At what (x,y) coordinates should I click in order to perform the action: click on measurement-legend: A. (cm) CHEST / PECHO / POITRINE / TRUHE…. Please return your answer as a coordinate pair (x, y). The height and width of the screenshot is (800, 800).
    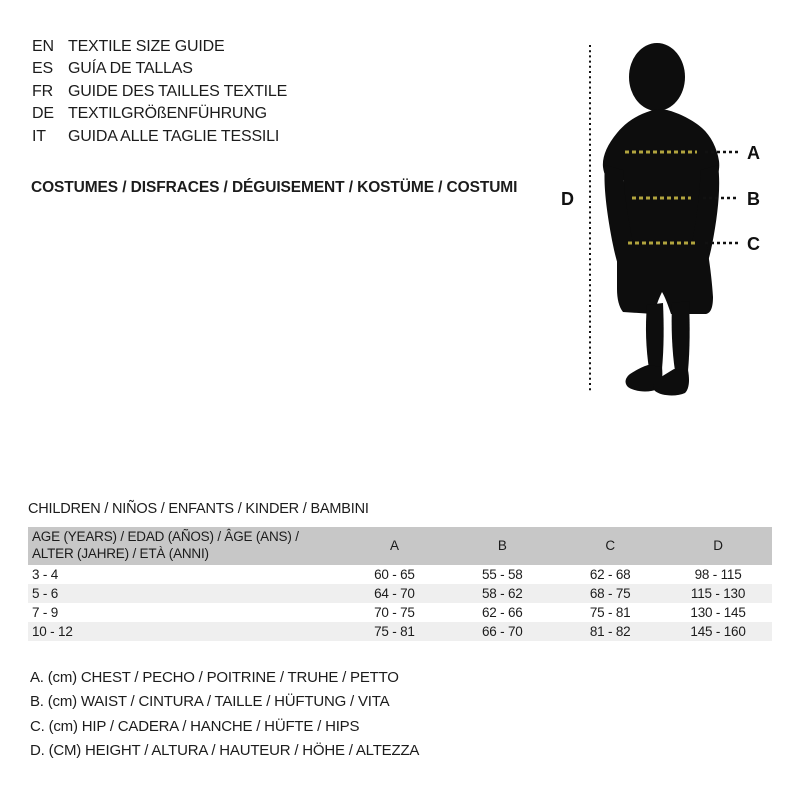
    Looking at the image, I should click on (224, 715).